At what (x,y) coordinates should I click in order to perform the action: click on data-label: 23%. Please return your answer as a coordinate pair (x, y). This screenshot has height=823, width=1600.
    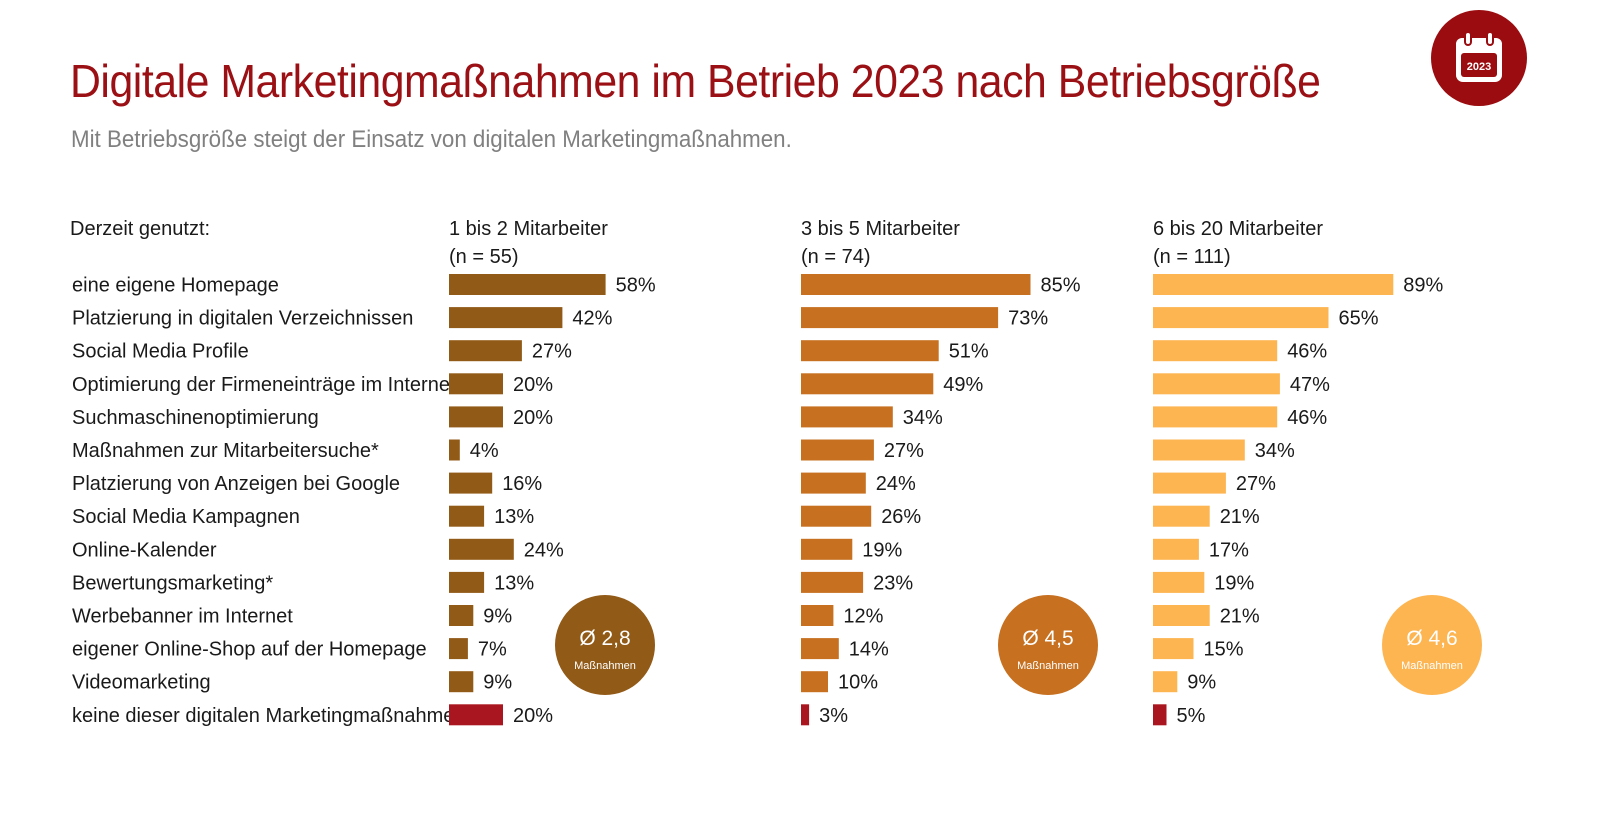
    Looking at the image, I should click on (893, 583).